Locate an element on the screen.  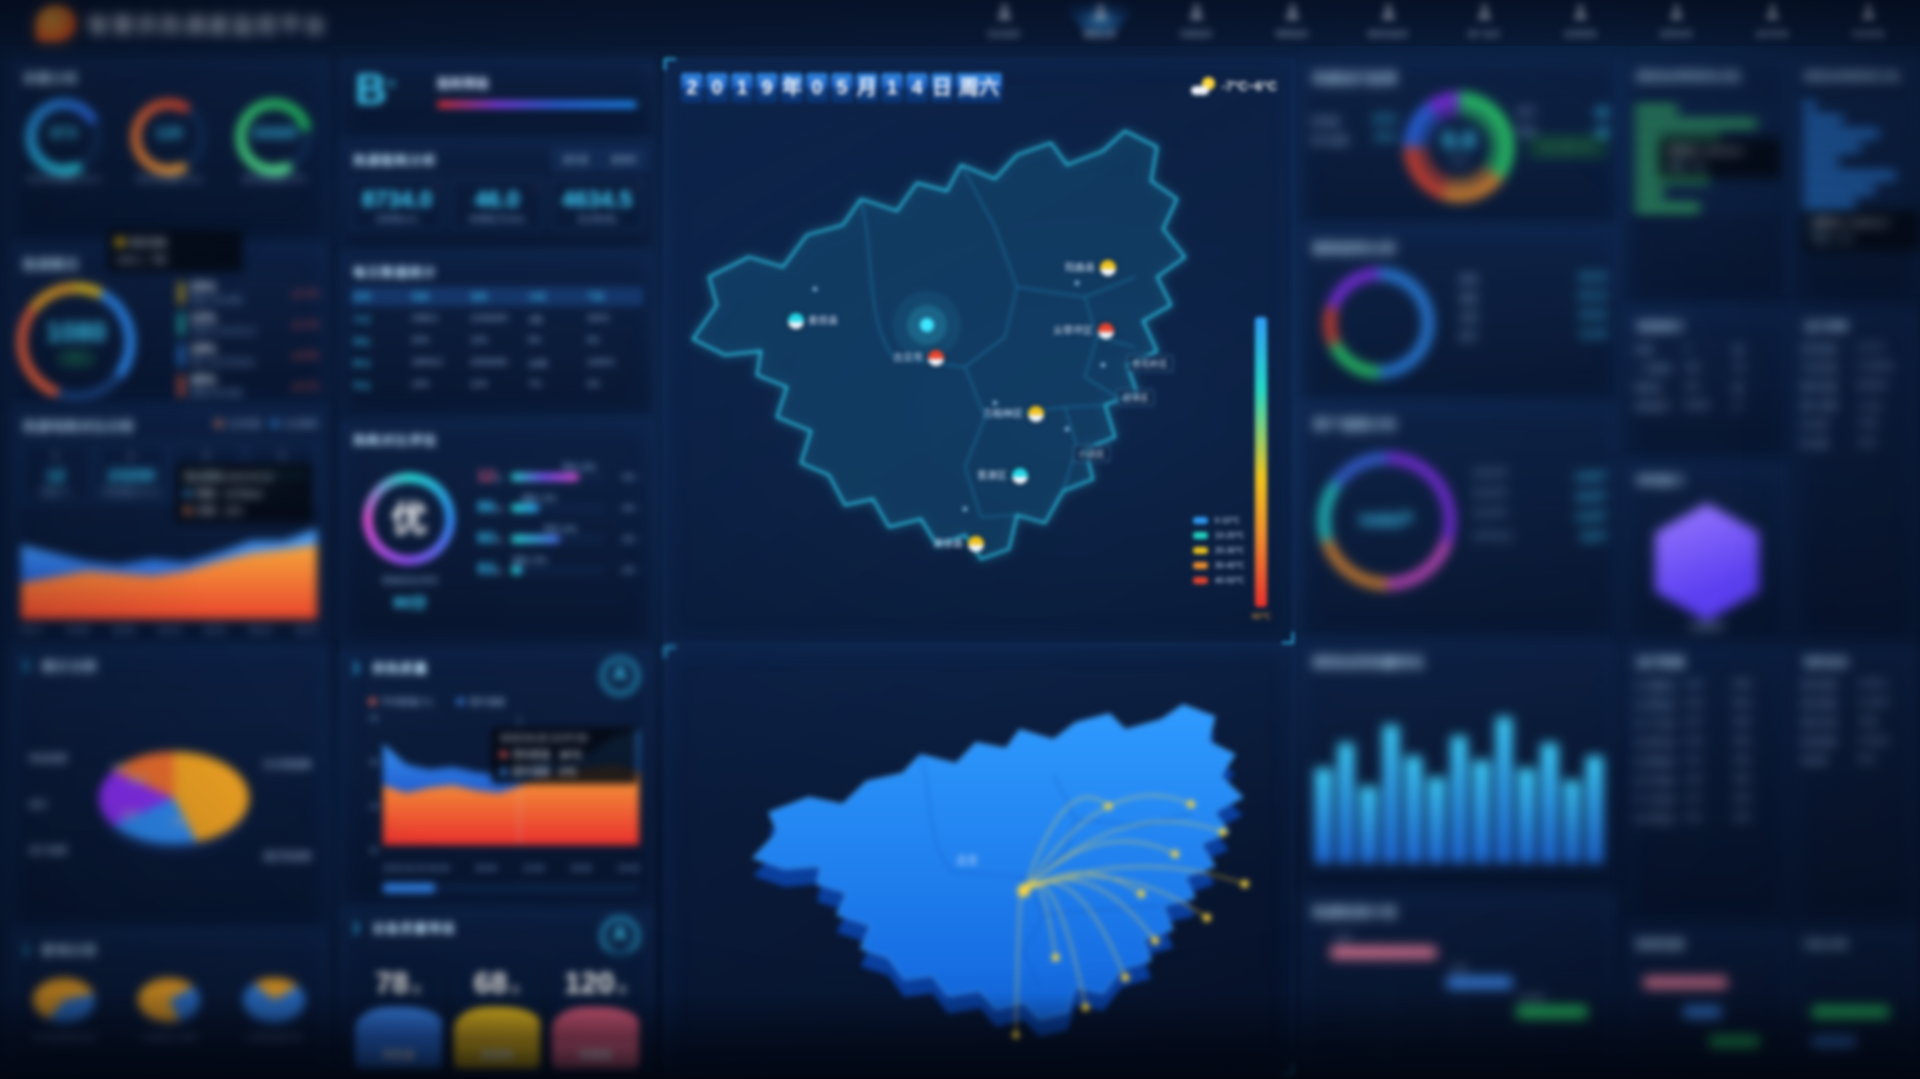
nav-item-收费管理: 收费管理 is located at coordinates (1580, 21).